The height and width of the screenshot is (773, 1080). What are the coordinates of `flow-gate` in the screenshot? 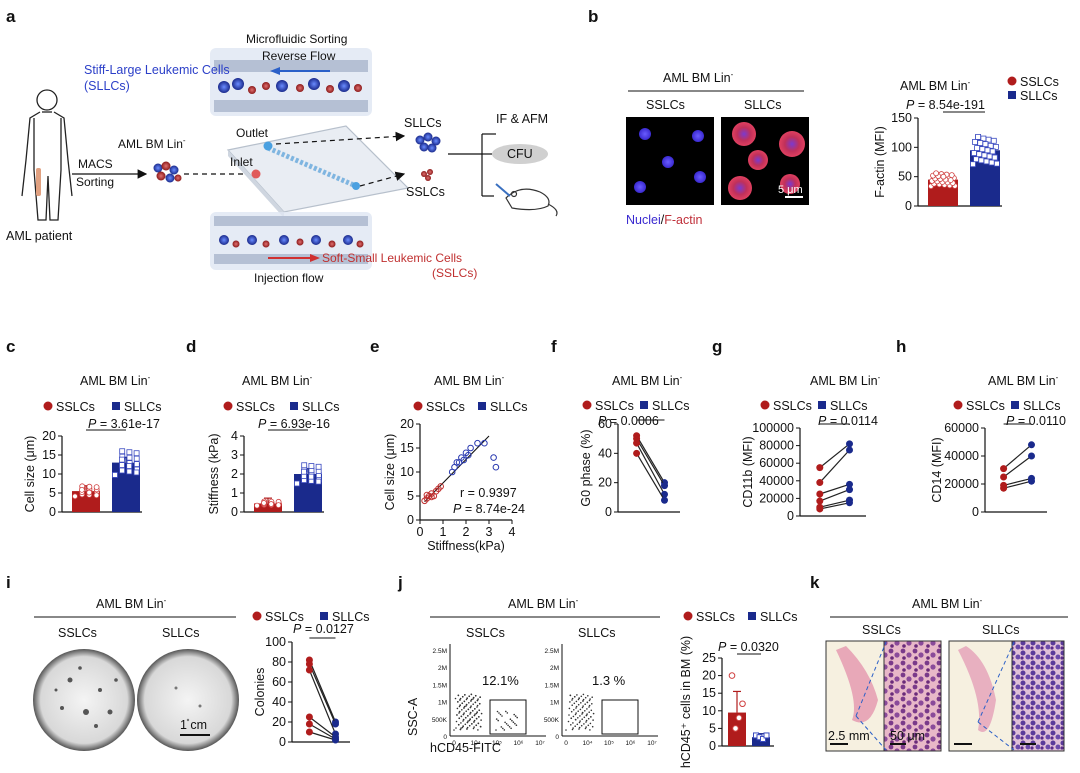 It's located at (620, 717).